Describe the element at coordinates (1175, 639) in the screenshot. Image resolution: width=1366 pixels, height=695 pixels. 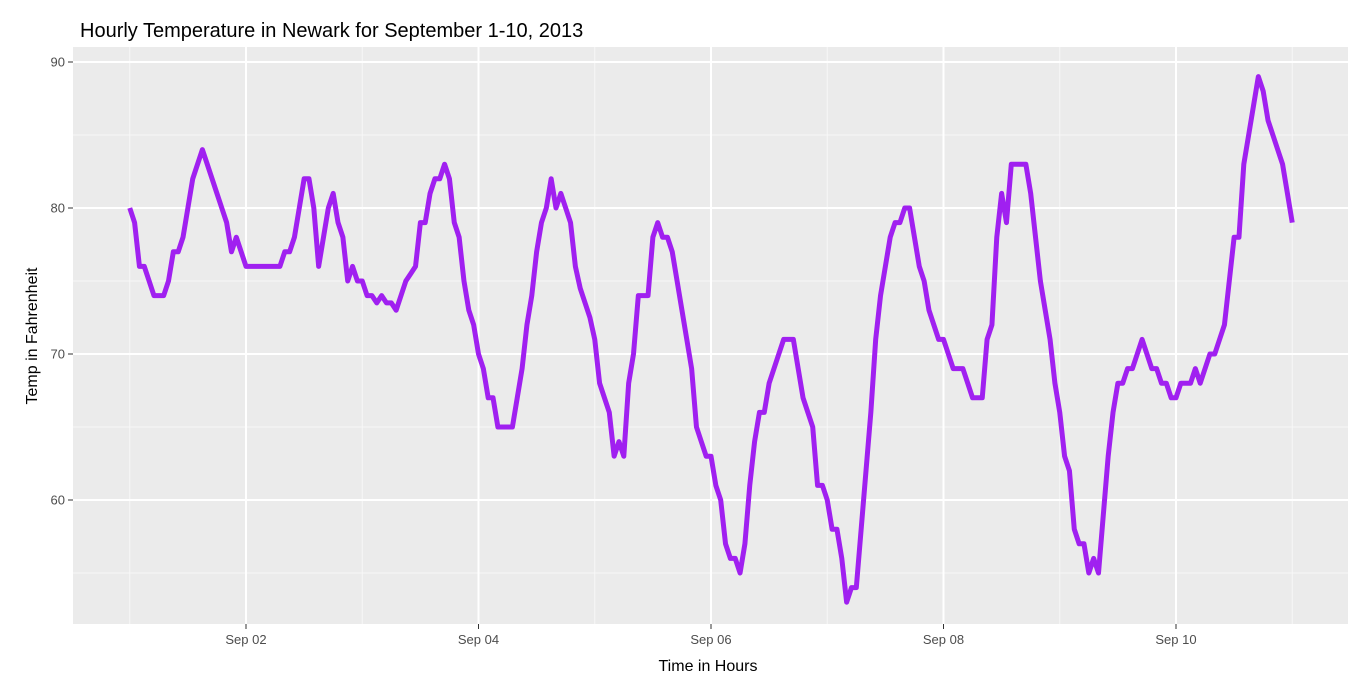
I see `x-tick-label: Sep 10` at that location.